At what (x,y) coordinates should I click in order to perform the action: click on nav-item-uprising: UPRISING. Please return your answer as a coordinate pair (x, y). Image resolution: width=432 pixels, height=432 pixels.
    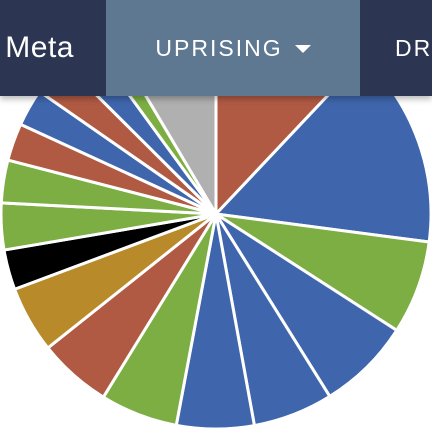
    Looking at the image, I should click on (233, 48).